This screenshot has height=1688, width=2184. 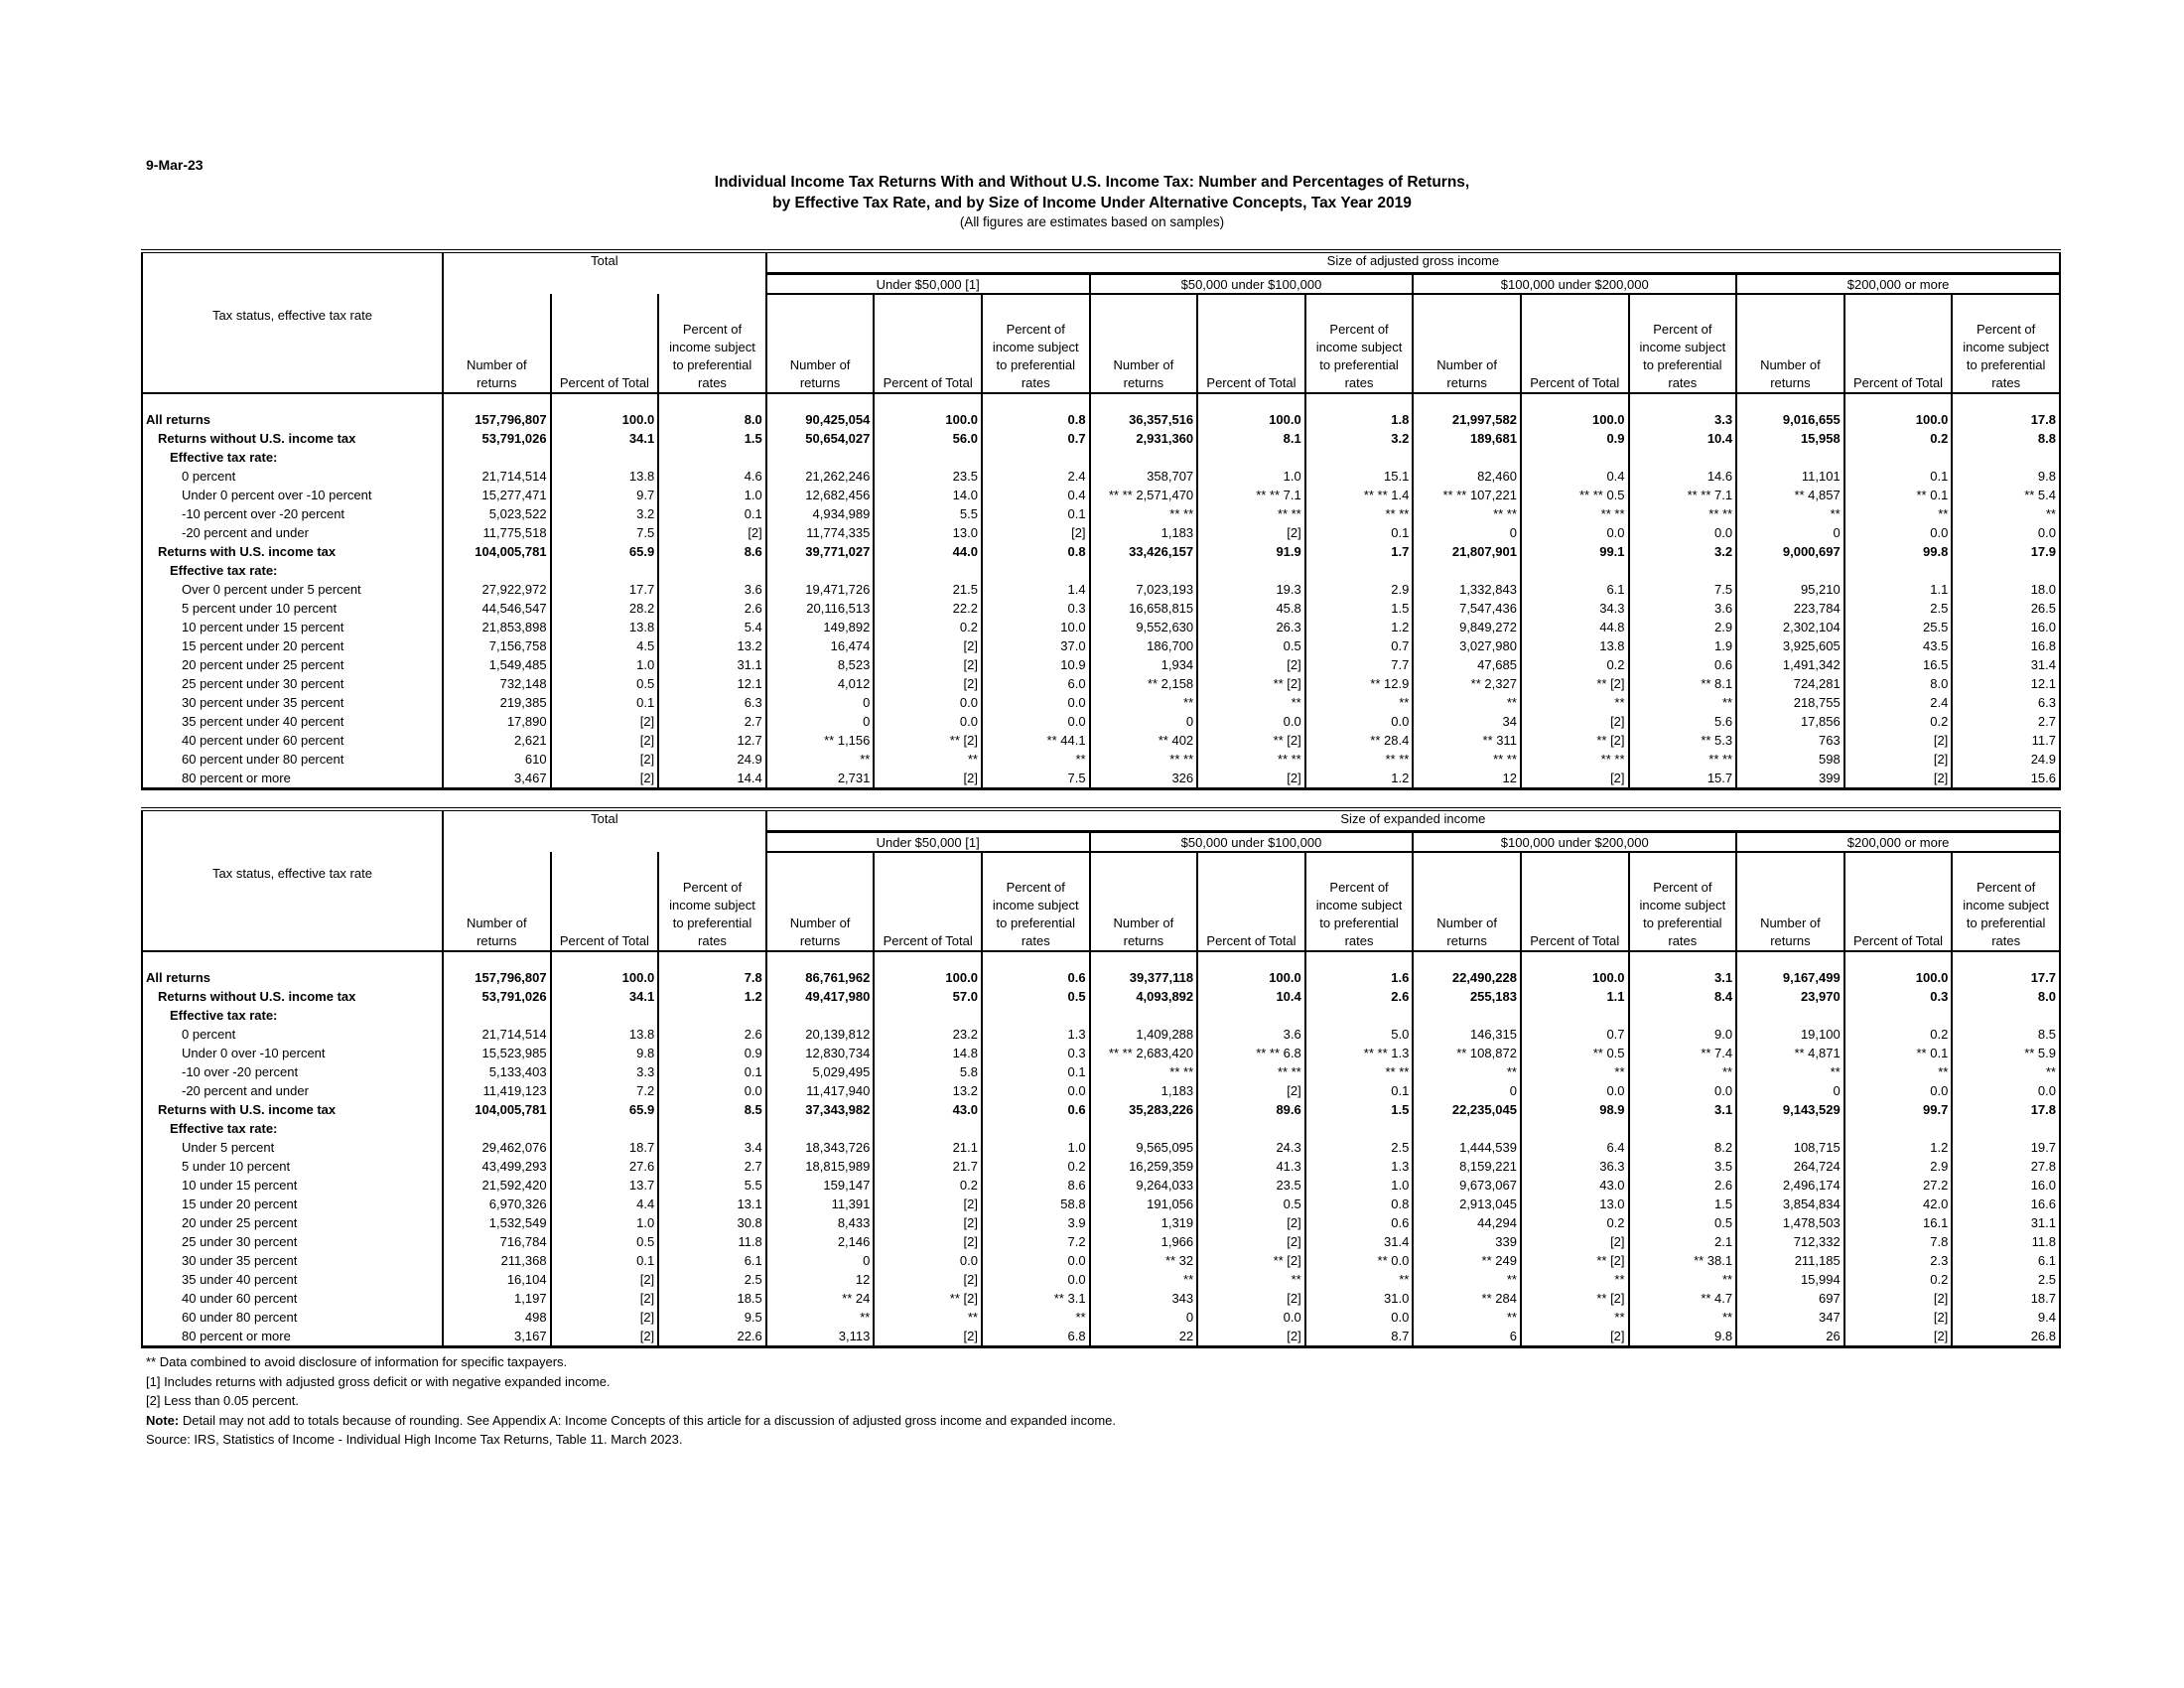 What do you see at coordinates (292, 740) in the screenshot?
I see `row-label: 40 percent under 60 percent` at bounding box center [292, 740].